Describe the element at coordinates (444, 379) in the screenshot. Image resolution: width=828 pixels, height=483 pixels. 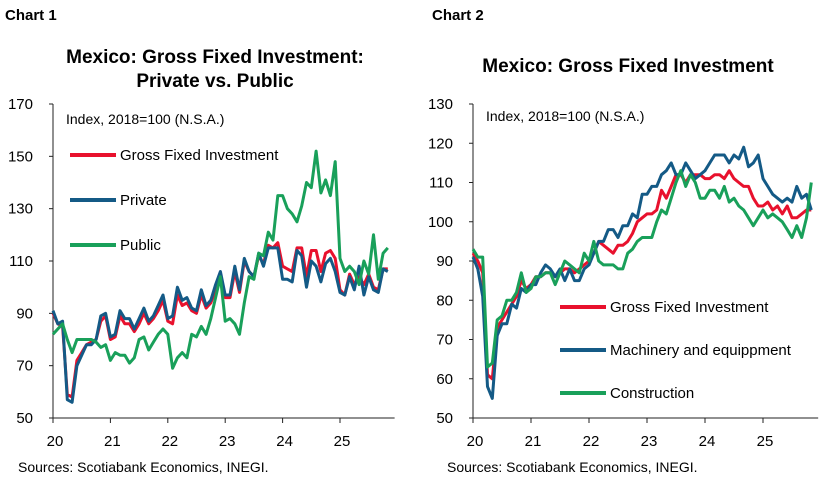
I see `y-tick-label: 60` at that location.